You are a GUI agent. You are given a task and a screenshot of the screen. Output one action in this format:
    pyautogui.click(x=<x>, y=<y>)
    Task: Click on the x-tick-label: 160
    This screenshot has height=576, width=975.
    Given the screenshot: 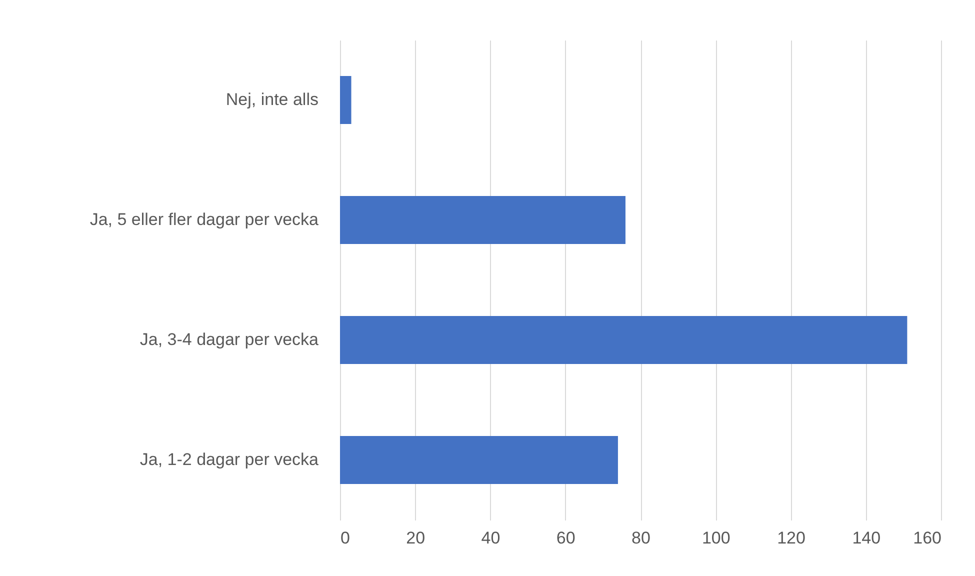 What is the action you would take?
    pyautogui.click(x=927, y=538)
    